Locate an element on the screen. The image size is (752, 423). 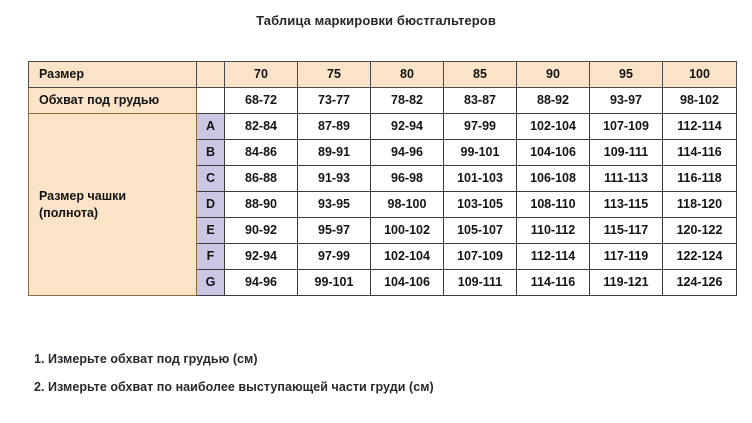
cup-value-cell: 113-115 is located at coordinates (626, 204).